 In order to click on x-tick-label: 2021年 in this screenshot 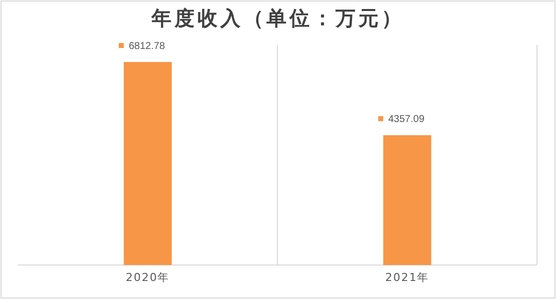, I will do `click(407, 277)`.